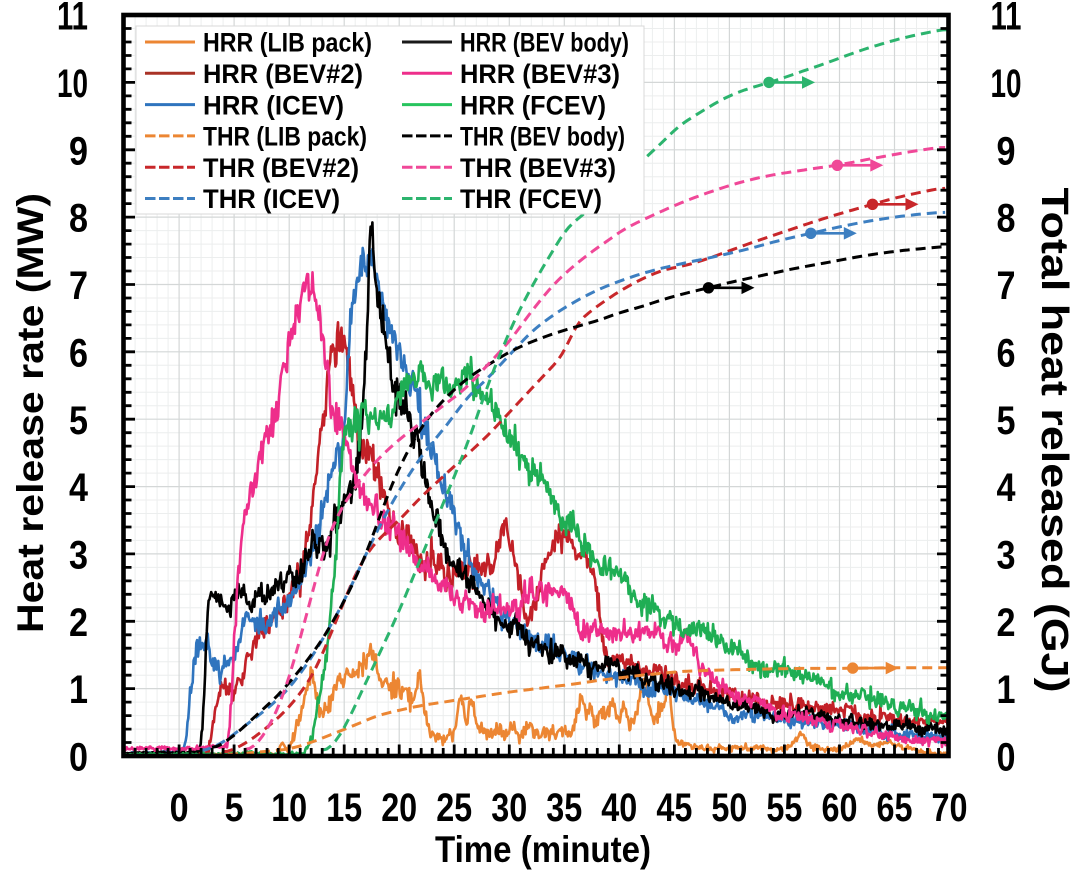 This screenshot has height=880, width=1080. I want to click on svg-text: 50, so click(729, 808).